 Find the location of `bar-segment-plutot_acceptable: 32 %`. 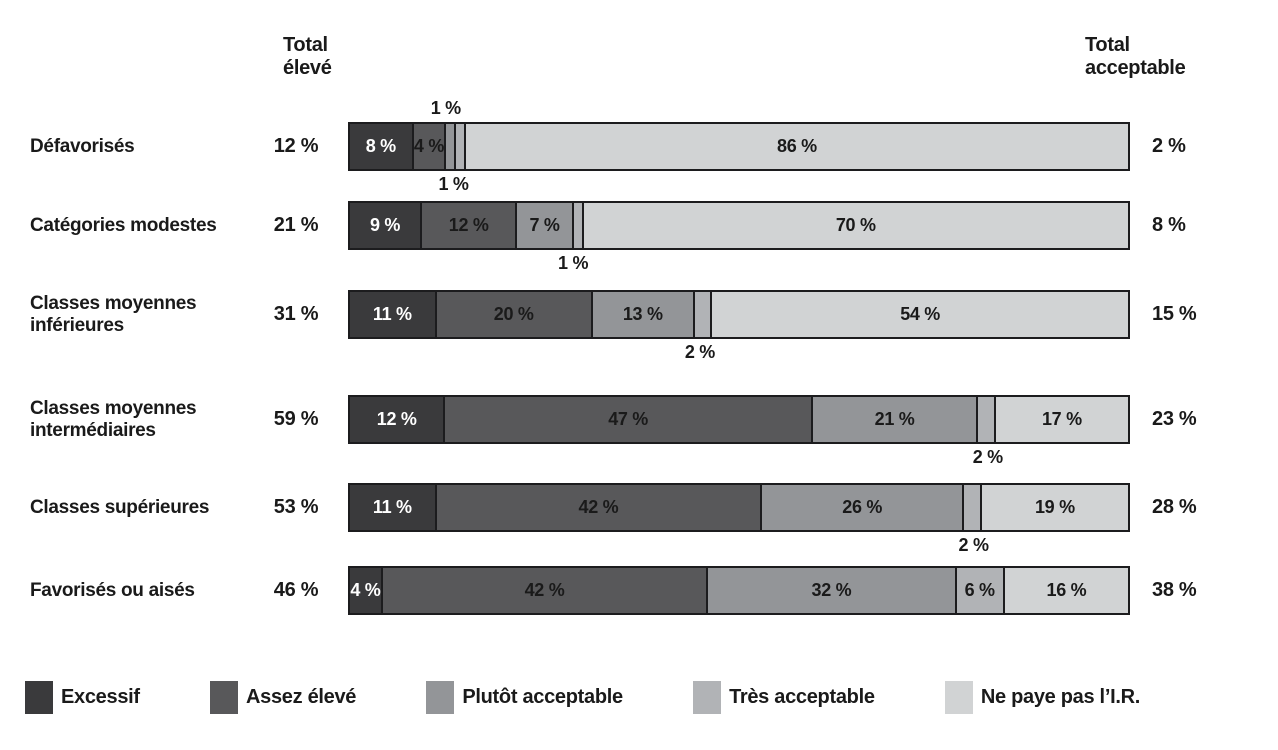

bar-segment-plutot_acceptable: 32 % is located at coordinates (832, 590).